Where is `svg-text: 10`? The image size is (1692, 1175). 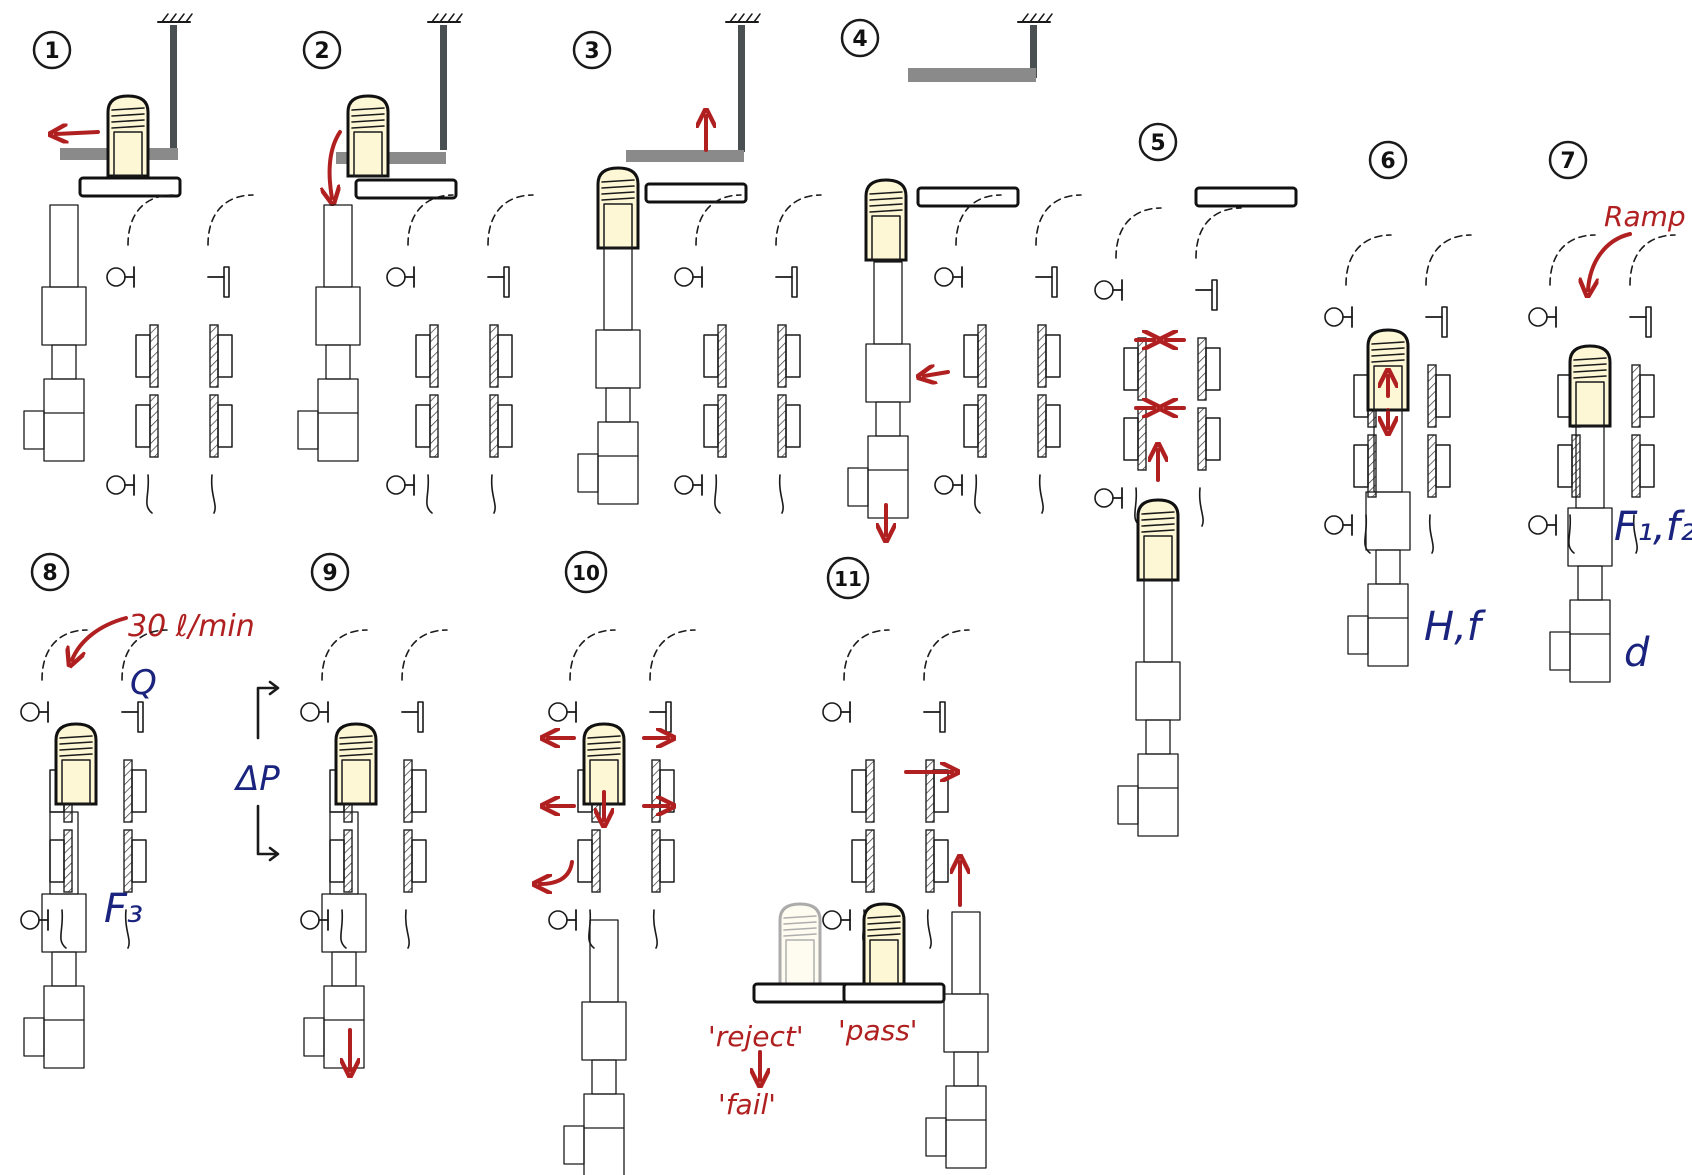 svg-text: 10 is located at coordinates (586, 573).